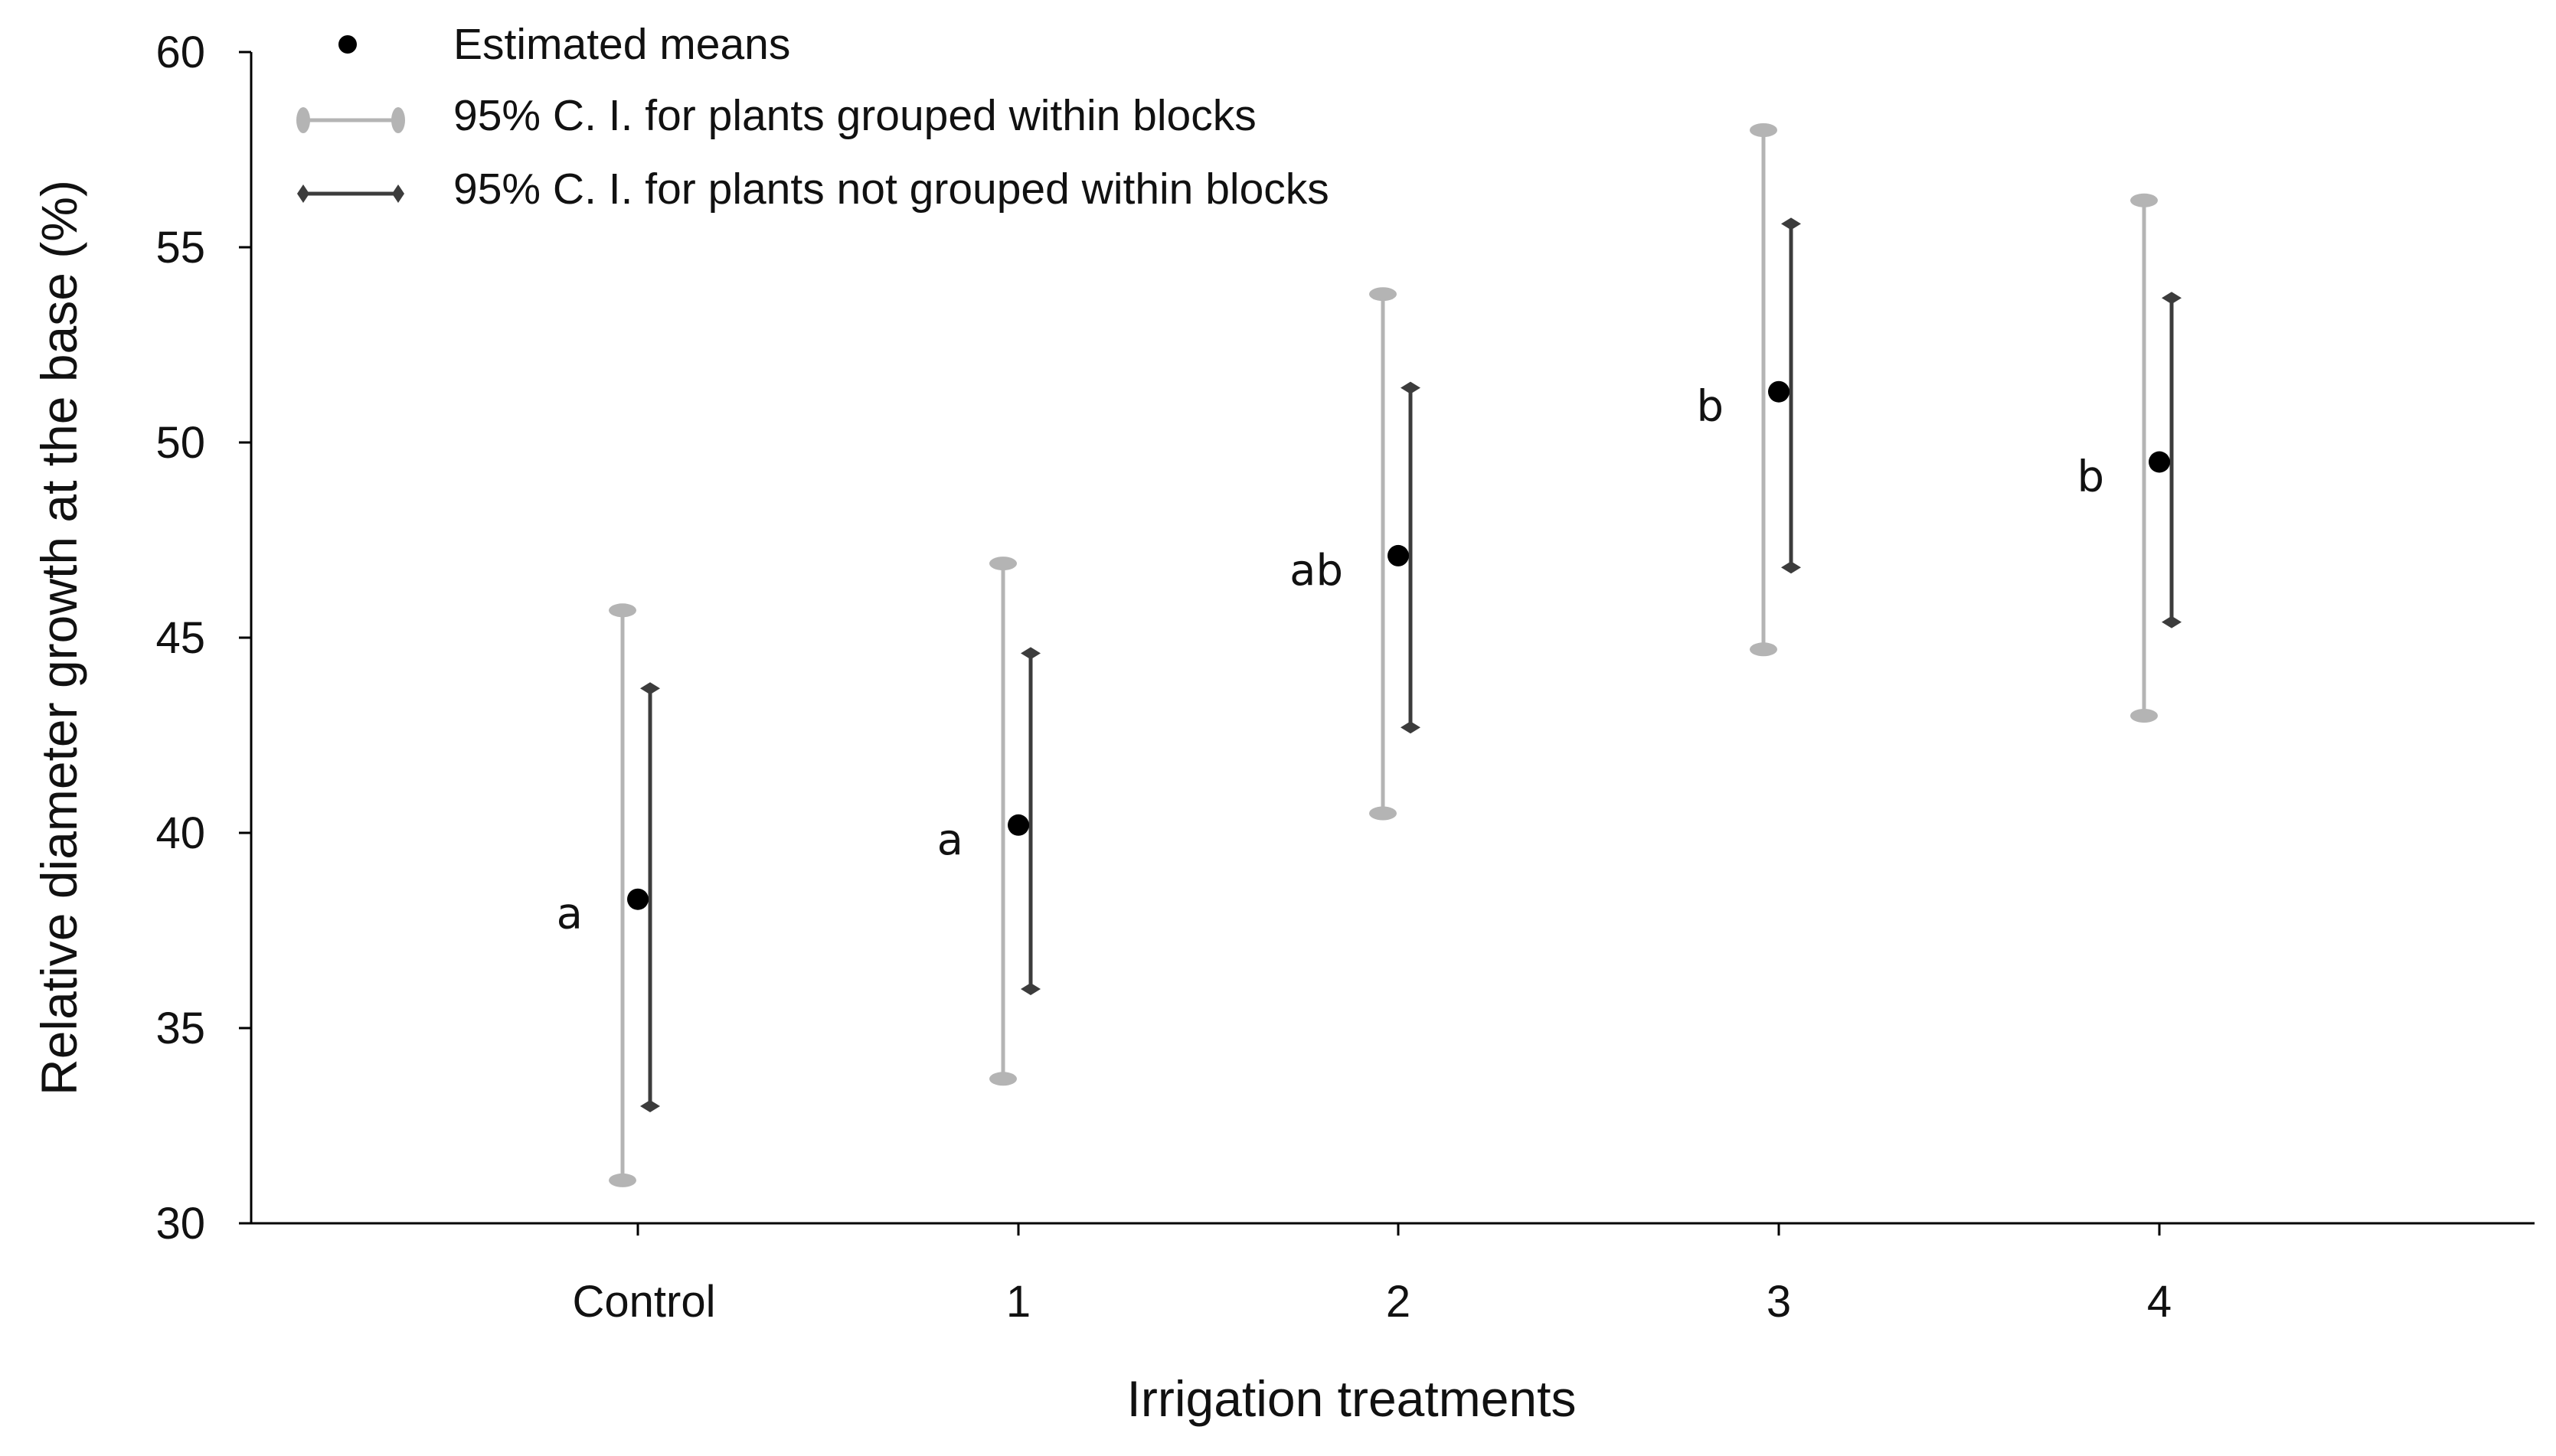 Image resolution: width=2556 pixels, height=1456 pixels. What do you see at coordinates (1779, 1302) in the screenshot?
I see `x-tick-label: 3` at bounding box center [1779, 1302].